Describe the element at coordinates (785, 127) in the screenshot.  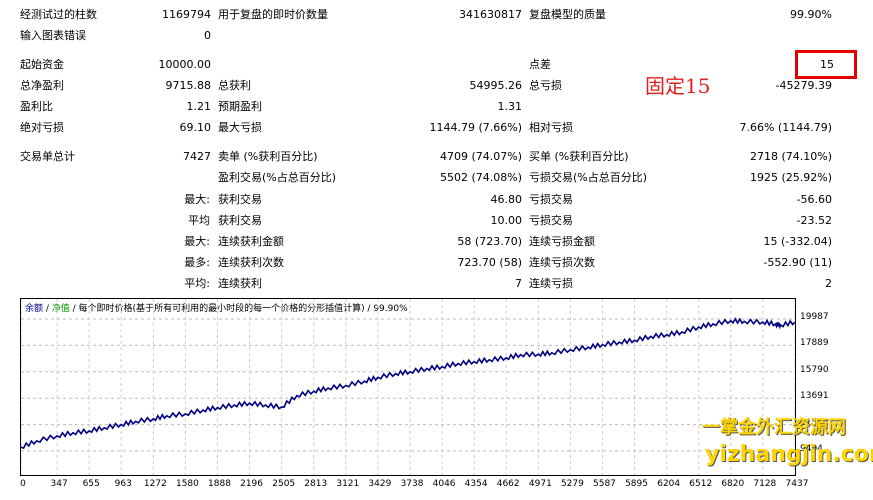
I see `report-value-col3: 7.66% (1144.79)` at that location.